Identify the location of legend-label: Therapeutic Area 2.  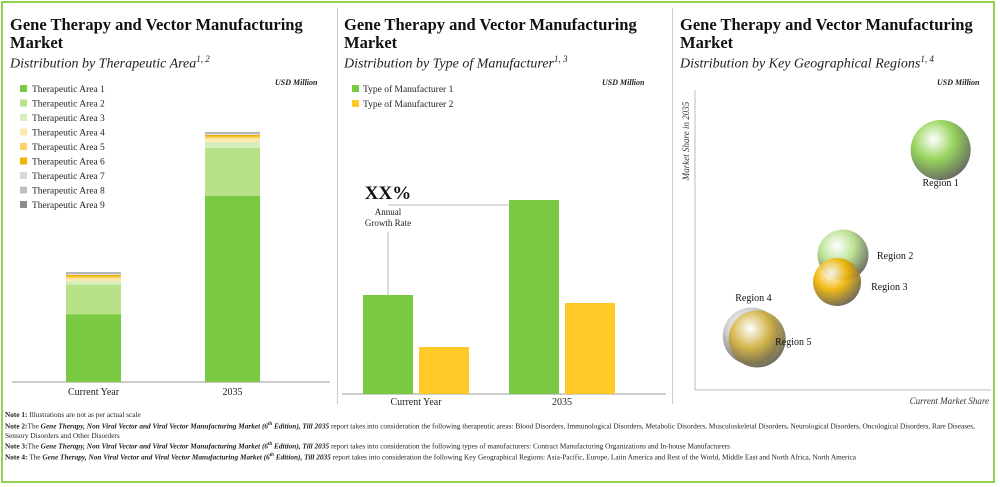
(68, 105).